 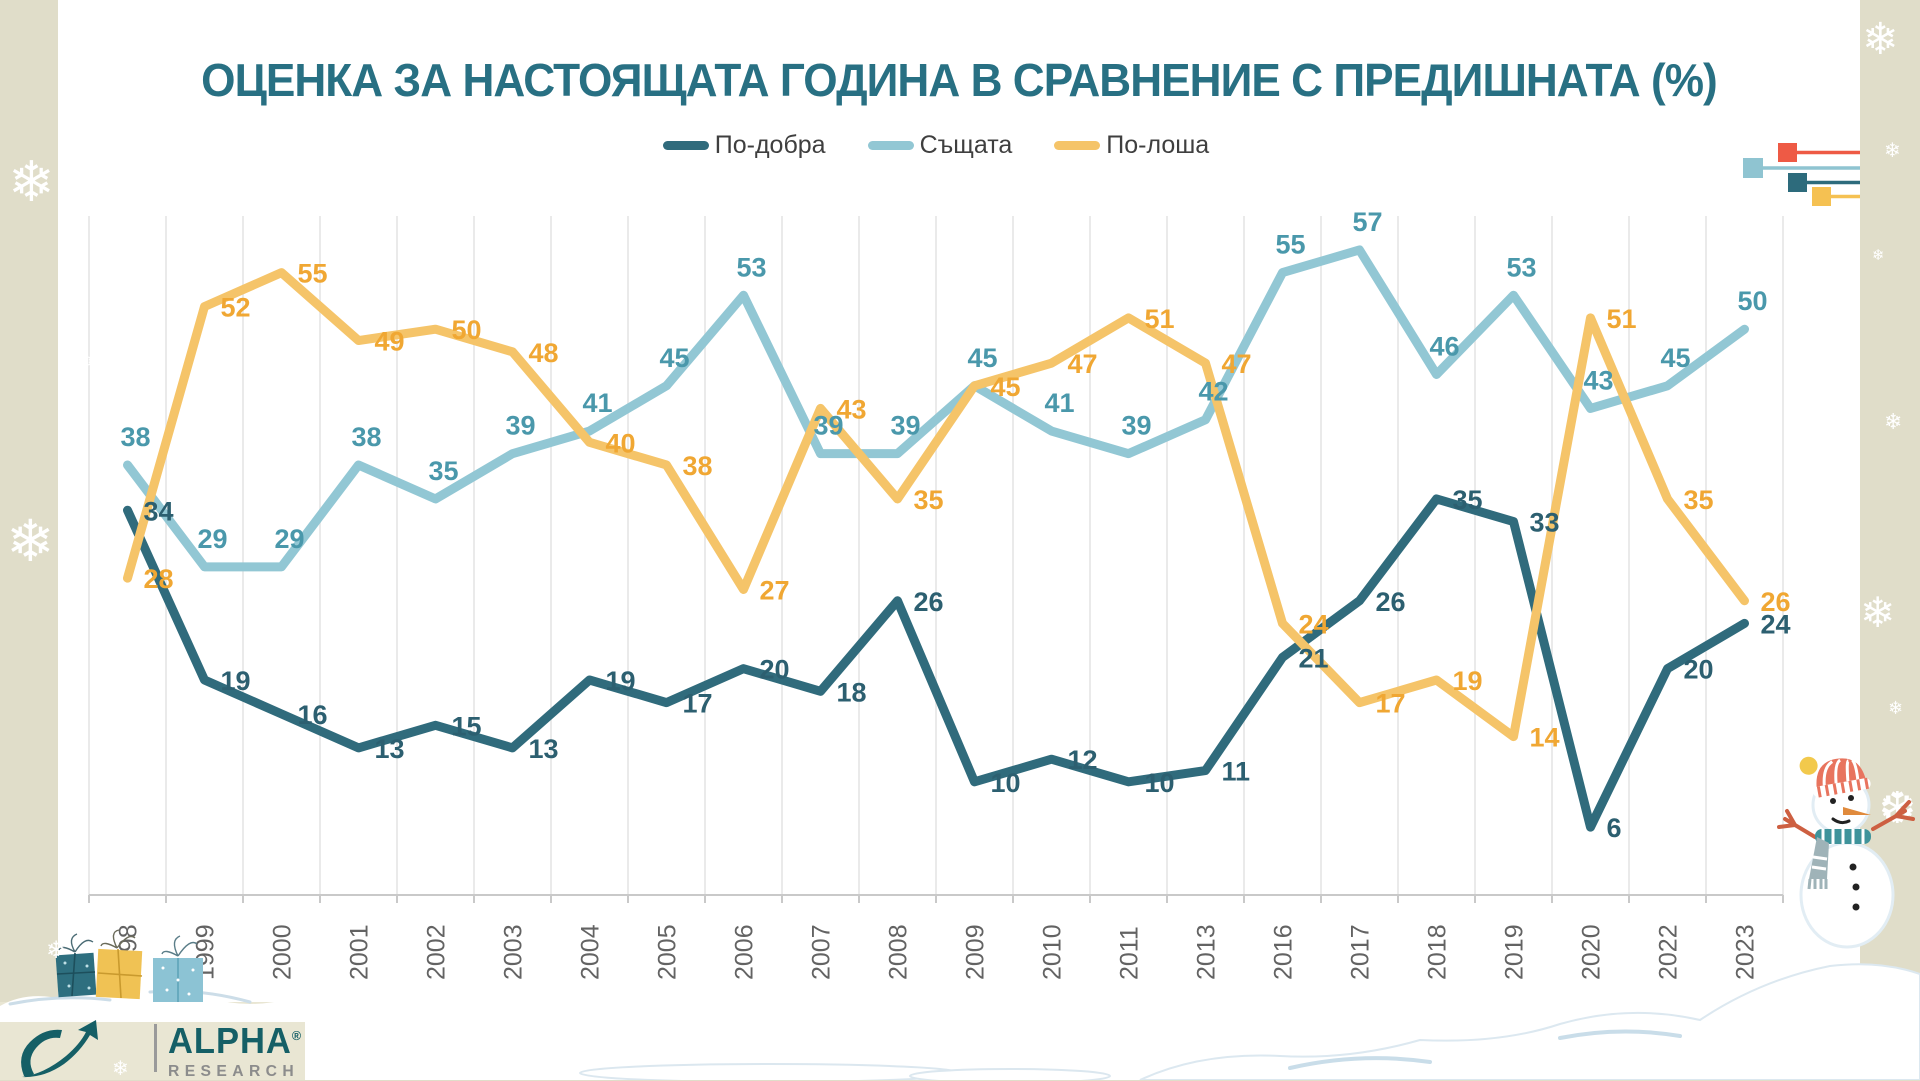 I want to click on data-label: 14, so click(x=1545, y=738).